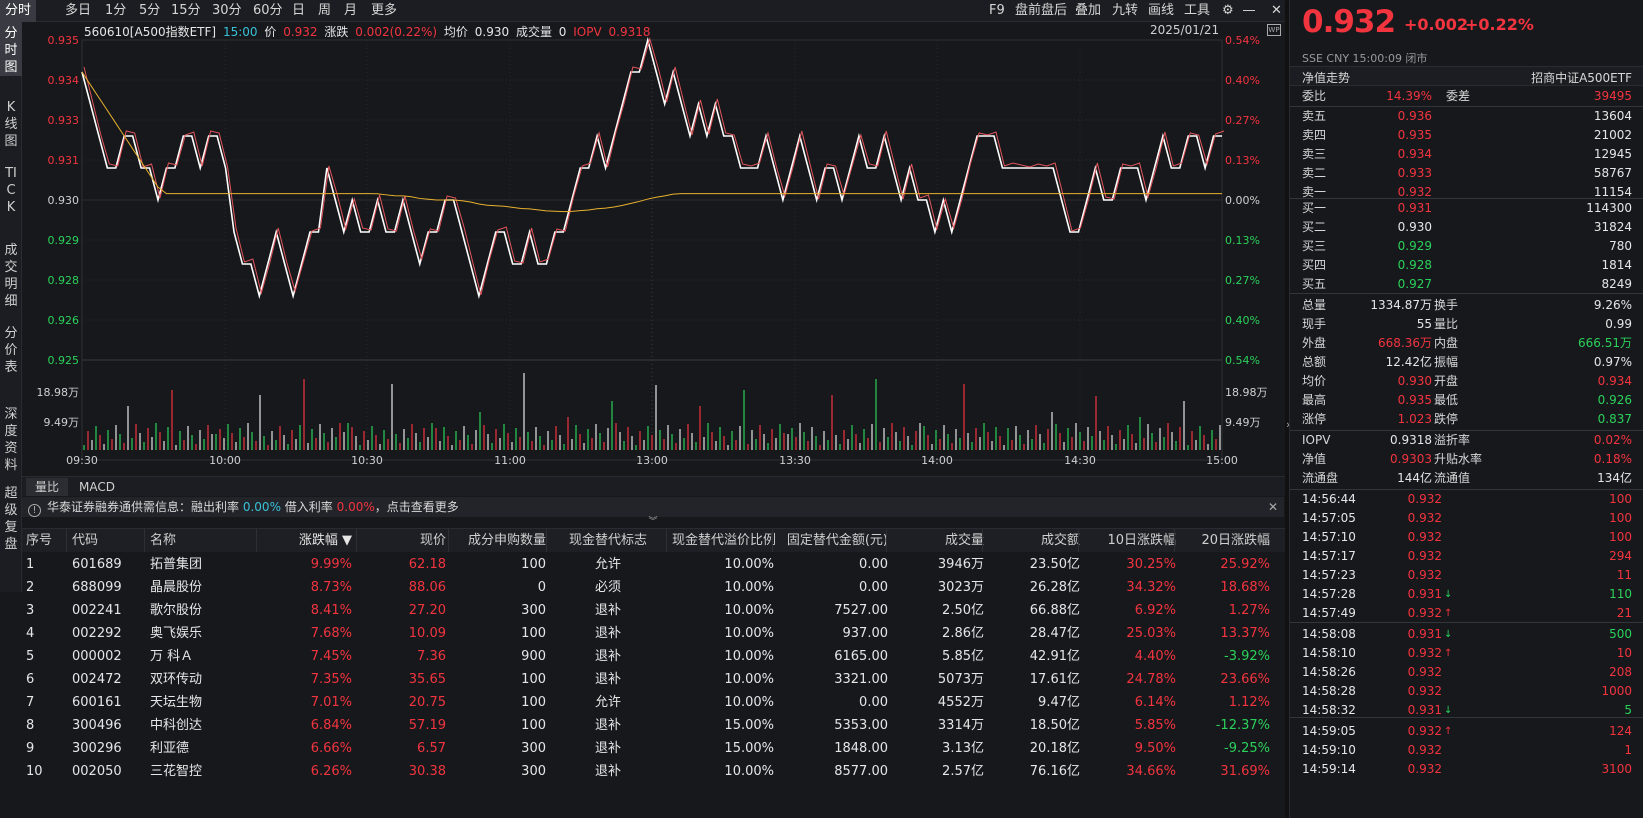  I want to click on minimize-icon, so click(1249, 10).